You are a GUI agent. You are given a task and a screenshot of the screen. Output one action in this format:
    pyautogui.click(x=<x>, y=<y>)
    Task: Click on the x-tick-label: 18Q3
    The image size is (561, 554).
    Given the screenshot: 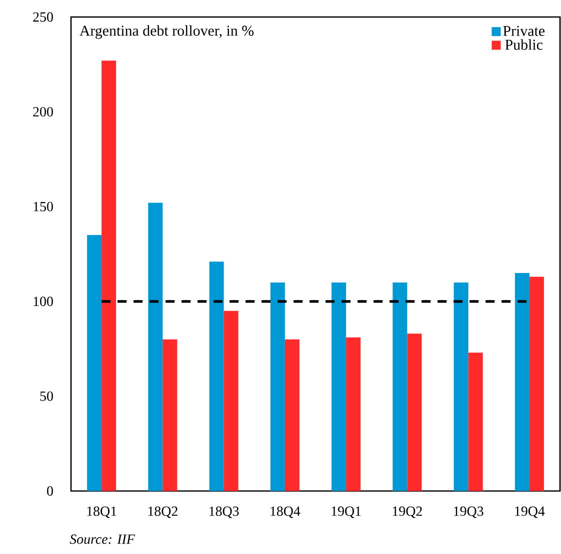 What is the action you would take?
    pyautogui.click(x=224, y=512)
    